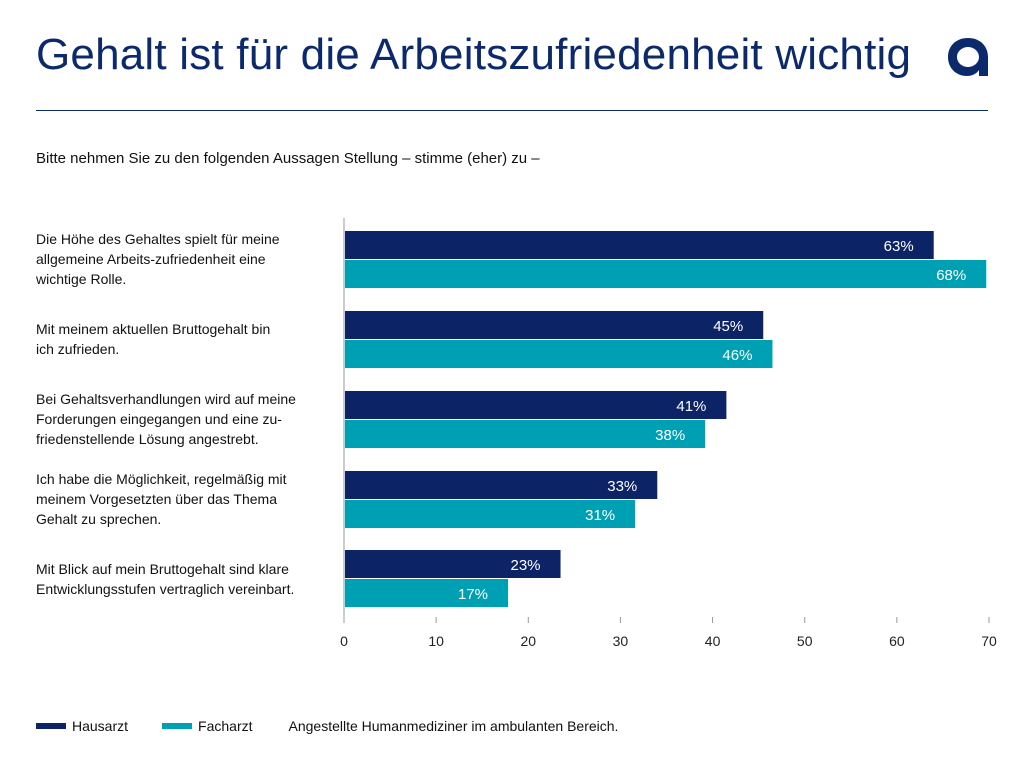 Image resolution: width=1024 pixels, height=768 pixels. Describe the element at coordinates (897, 641) in the screenshot. I see `x-tick-label: 60` at that location.